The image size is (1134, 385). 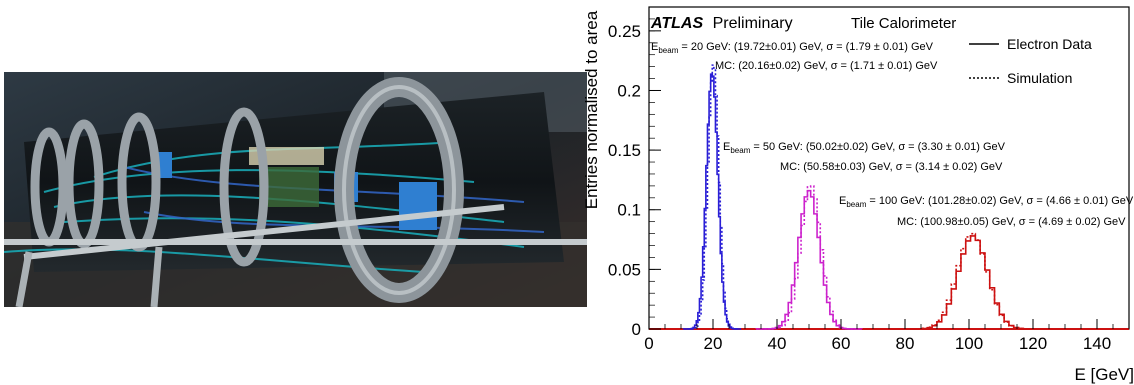 What do you see at coordinates (1104, 374) in the screenshot?
I see `x-axis-label: E [GeV]` at bounding box center [1104, 374].